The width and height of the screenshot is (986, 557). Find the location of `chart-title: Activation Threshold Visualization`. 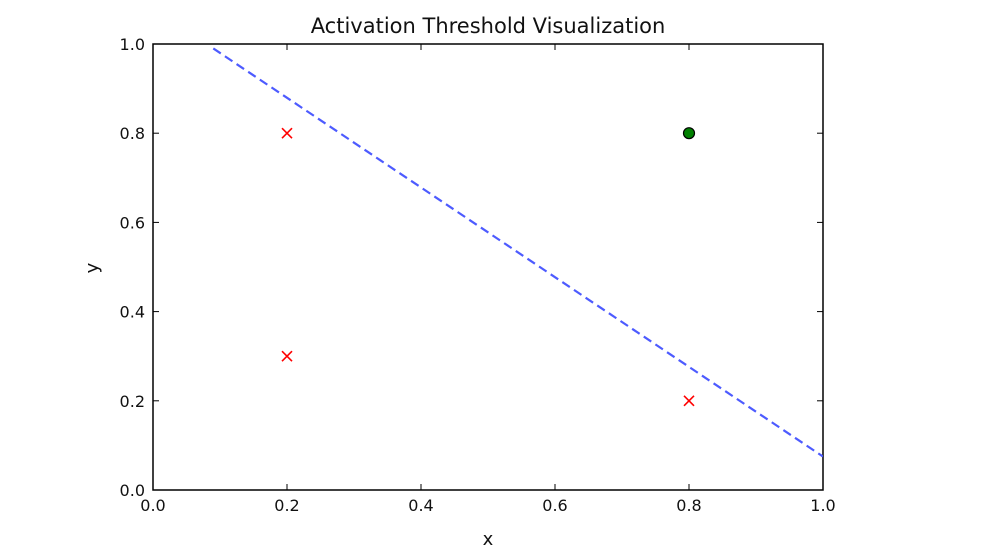

chart-title: Activation Threshold Visualization is located at coordinates (488, 26).